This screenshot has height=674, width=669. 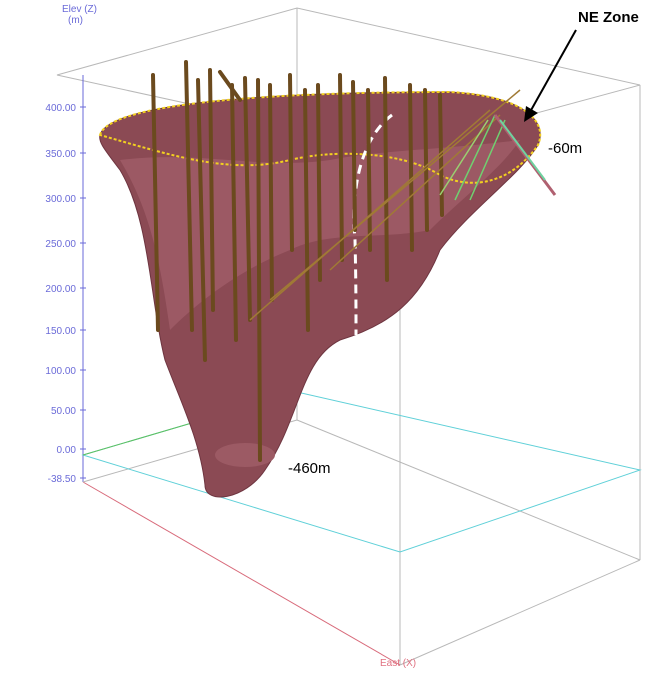 What do you see at coordinates (60, 244) in the screenshot?
I see `tick-label: 250.00` at bounding box center [60, 244].